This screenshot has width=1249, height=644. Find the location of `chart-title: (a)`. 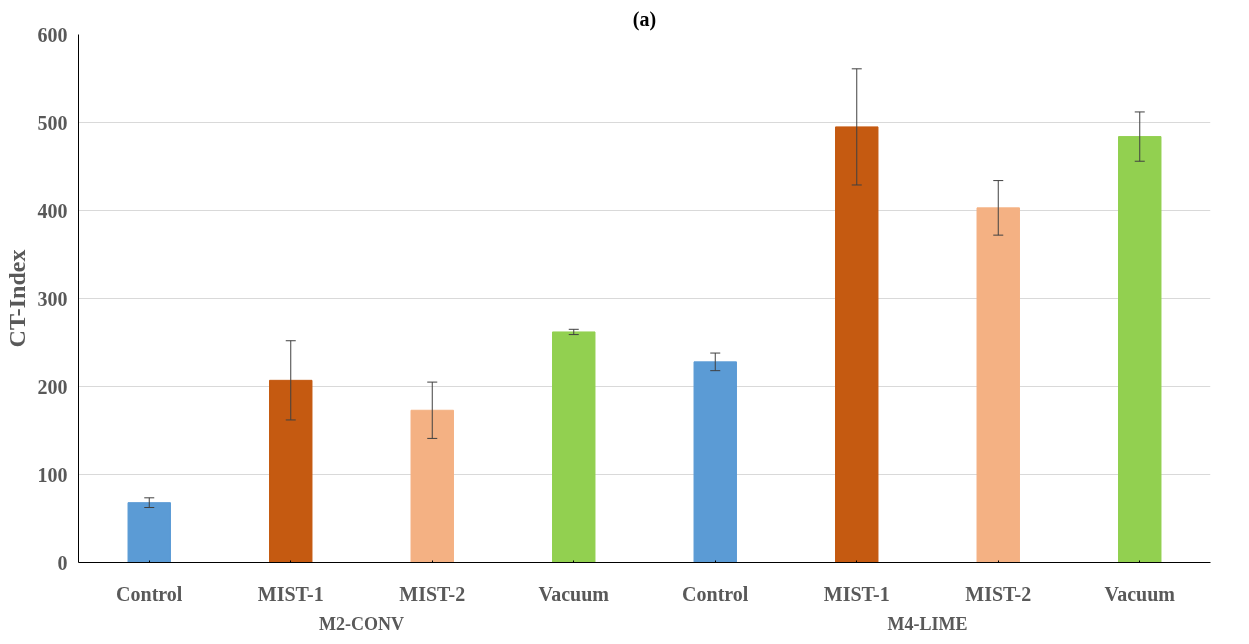

chart-title: (a) is located at coordinates (644, 19).